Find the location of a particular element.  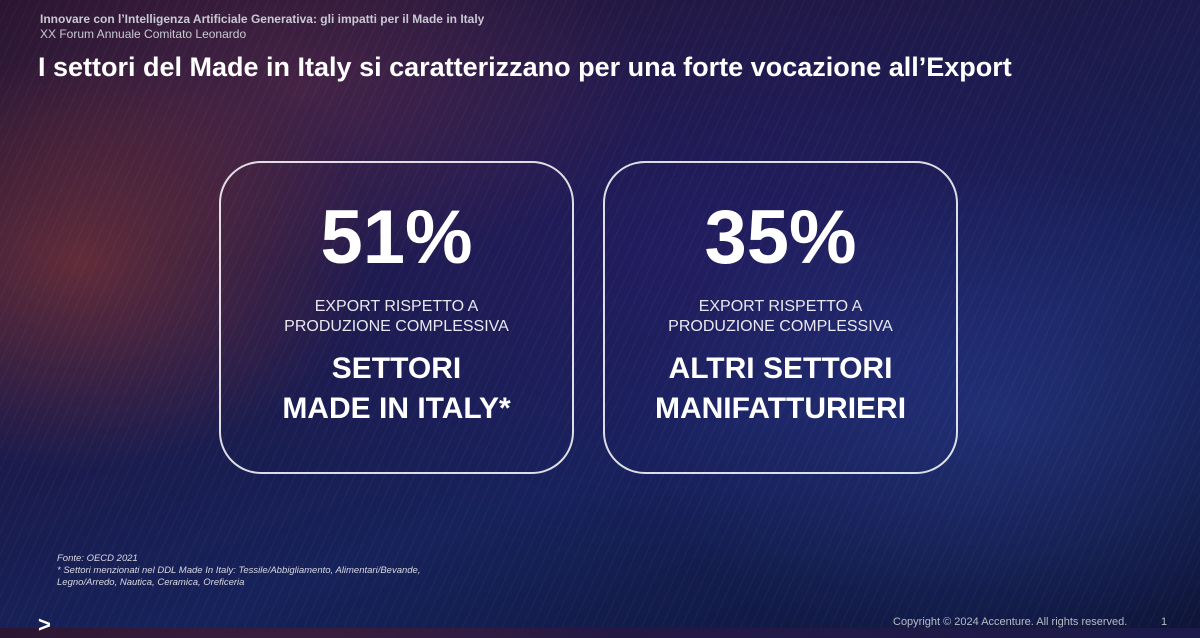

stat-value: 51% is located at coordinates (396, 237).